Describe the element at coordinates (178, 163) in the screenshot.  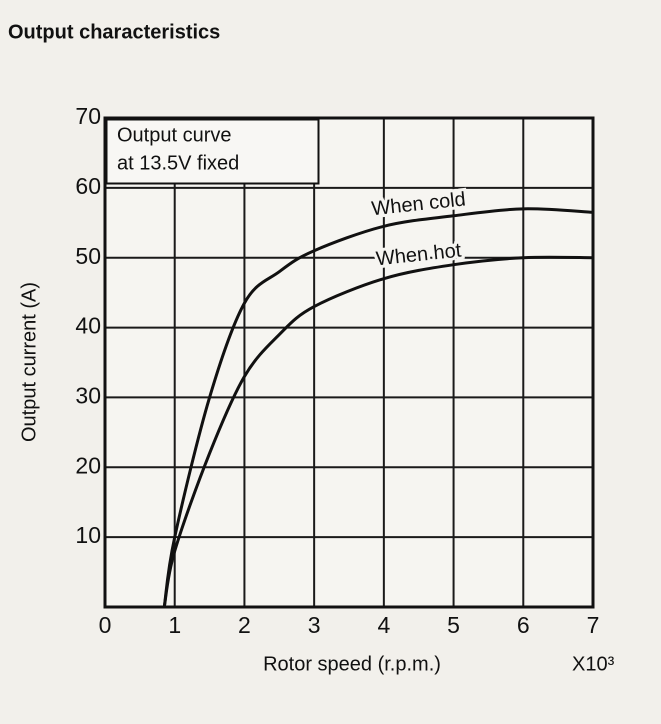
I see `annotation: at 13.5V fixed` at that location.